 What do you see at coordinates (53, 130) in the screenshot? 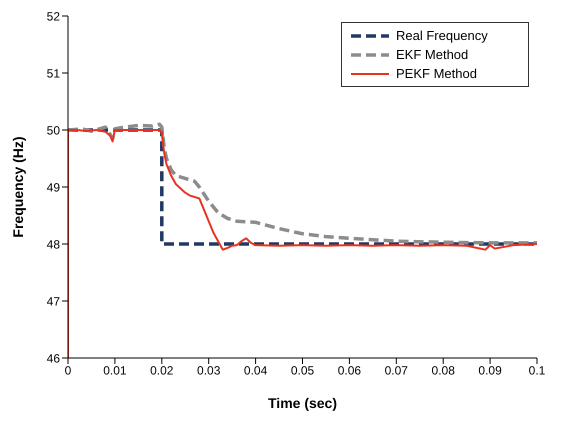
I see `y-tick-label: 50` at bounding box center [53, 130].